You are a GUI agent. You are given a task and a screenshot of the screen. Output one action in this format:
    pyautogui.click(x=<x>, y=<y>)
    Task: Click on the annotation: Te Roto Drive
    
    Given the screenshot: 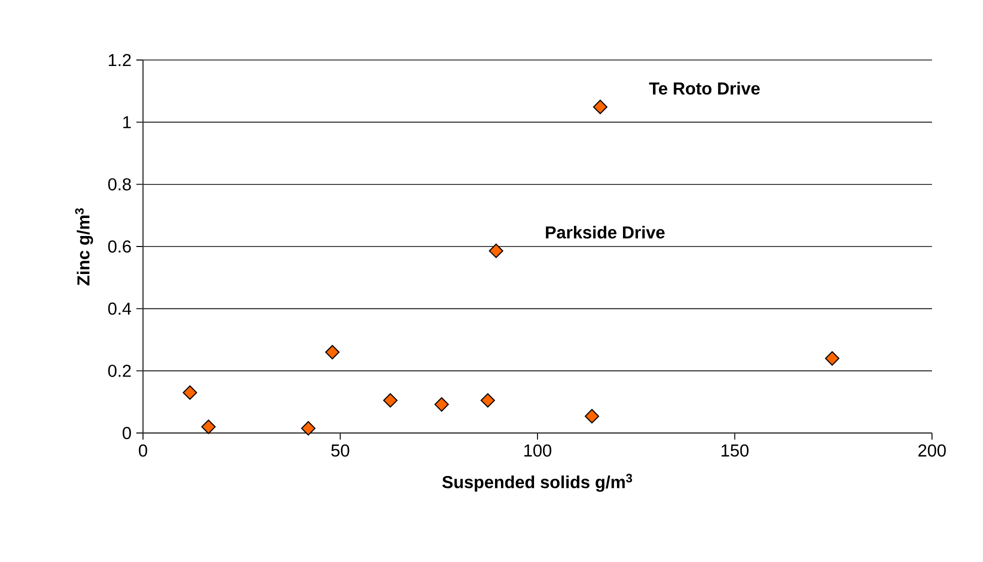 What is the action you would take?
    pyautogui.click(x=704, y=88)
    